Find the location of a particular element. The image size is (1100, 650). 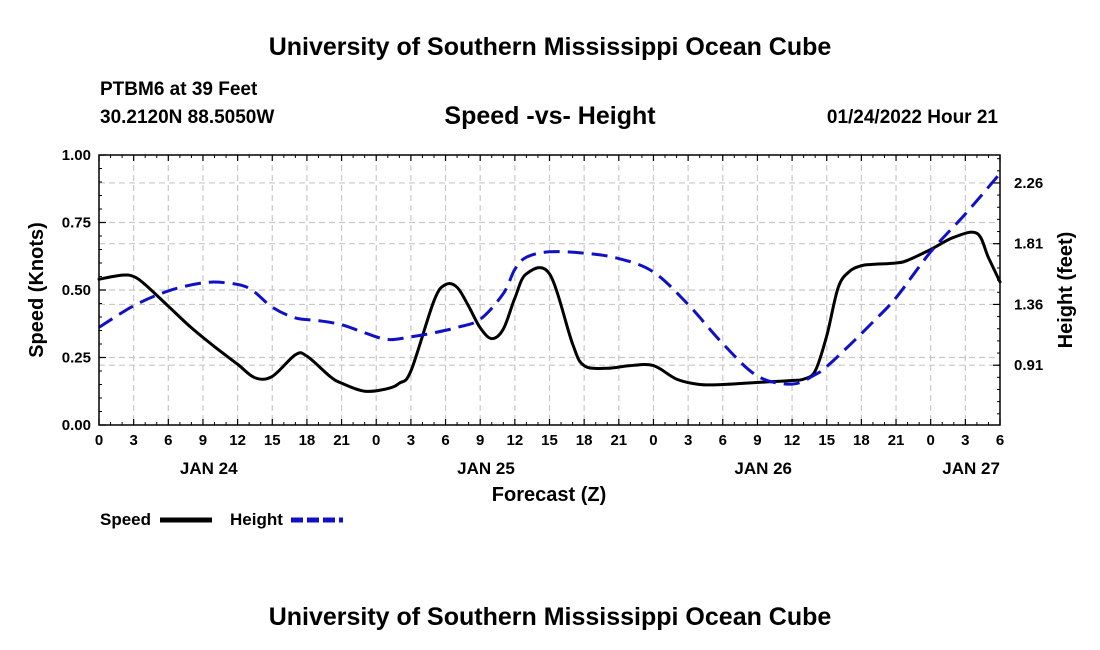

y-tick-label: 1.00 is located at coordinates (76, 155).